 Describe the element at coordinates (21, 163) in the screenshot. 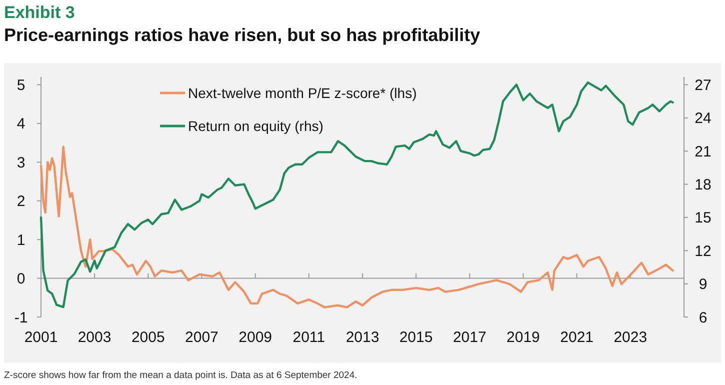

I see `y-tick-label: 3` at that location.